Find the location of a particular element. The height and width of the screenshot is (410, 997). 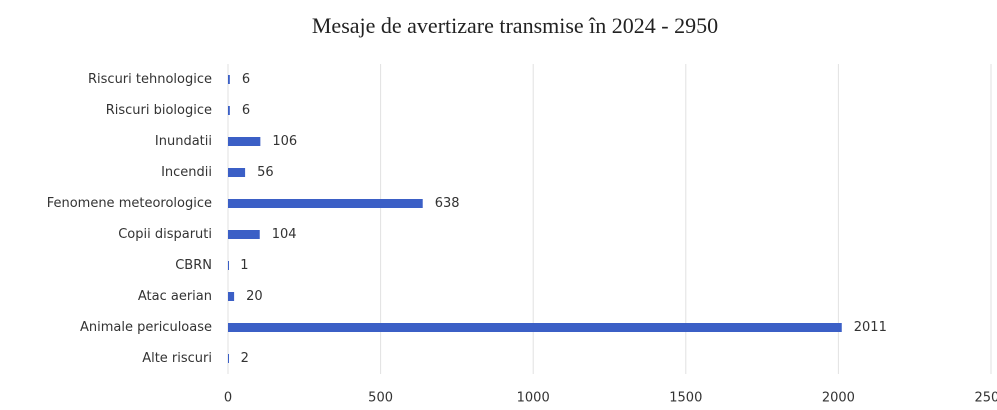

data-label: 106 is located at coordinates (284, 141).